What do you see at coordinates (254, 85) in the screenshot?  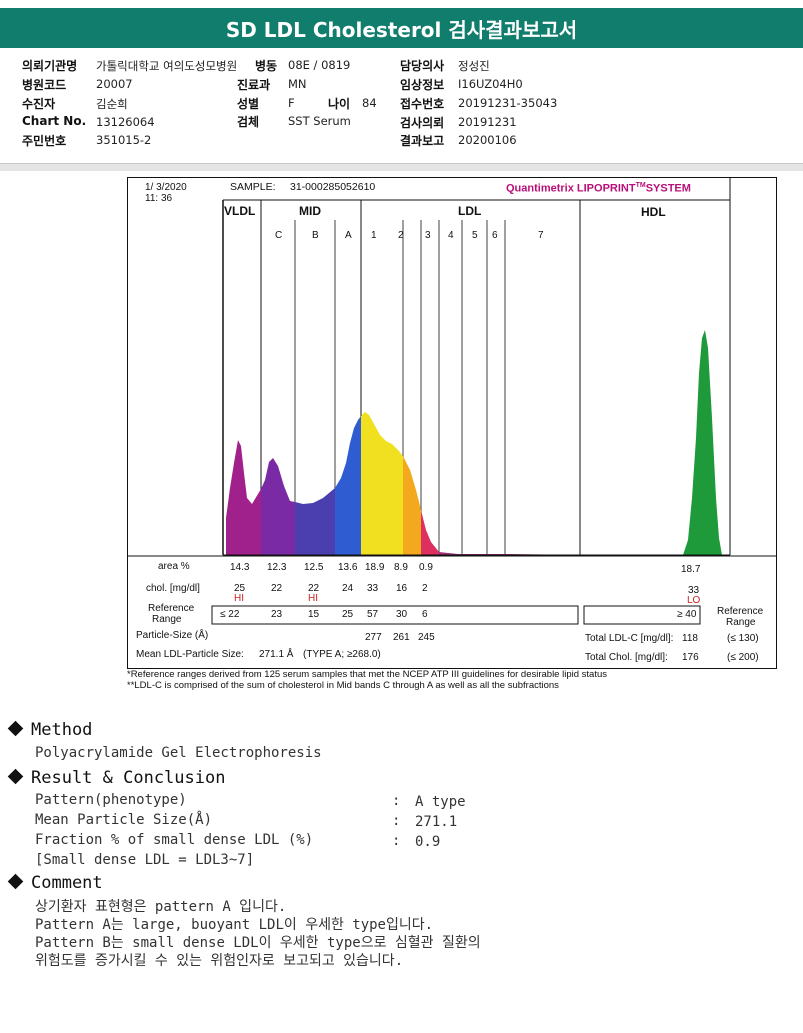 I see `label-department: 진료과` at bounding box center [254, 85].